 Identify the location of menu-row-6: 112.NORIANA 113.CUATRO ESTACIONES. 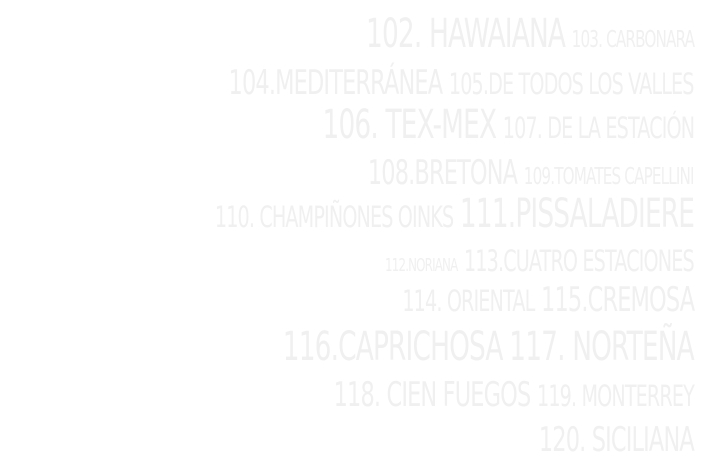
(540, 261).